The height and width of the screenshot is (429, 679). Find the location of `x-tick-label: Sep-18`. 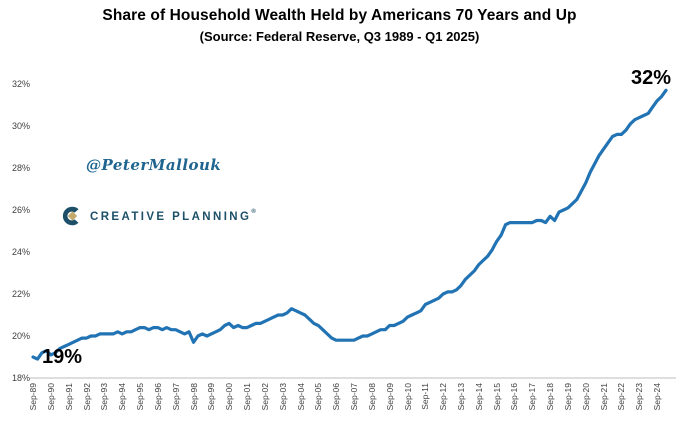

x-tick-label: Sep-18 is located at coordinates (550, 397).